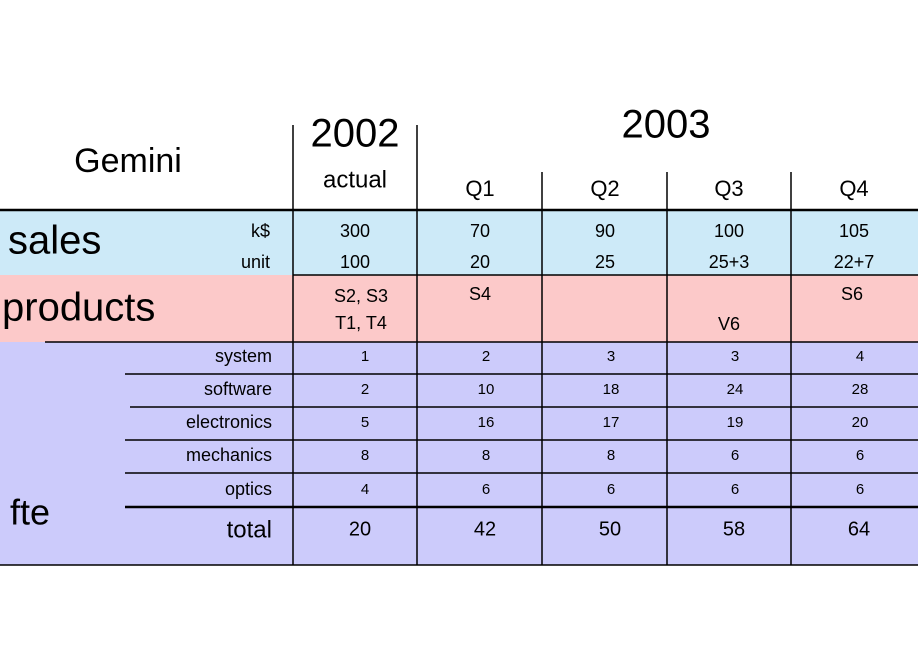  I want to click on sales-band, so click(459, 242).